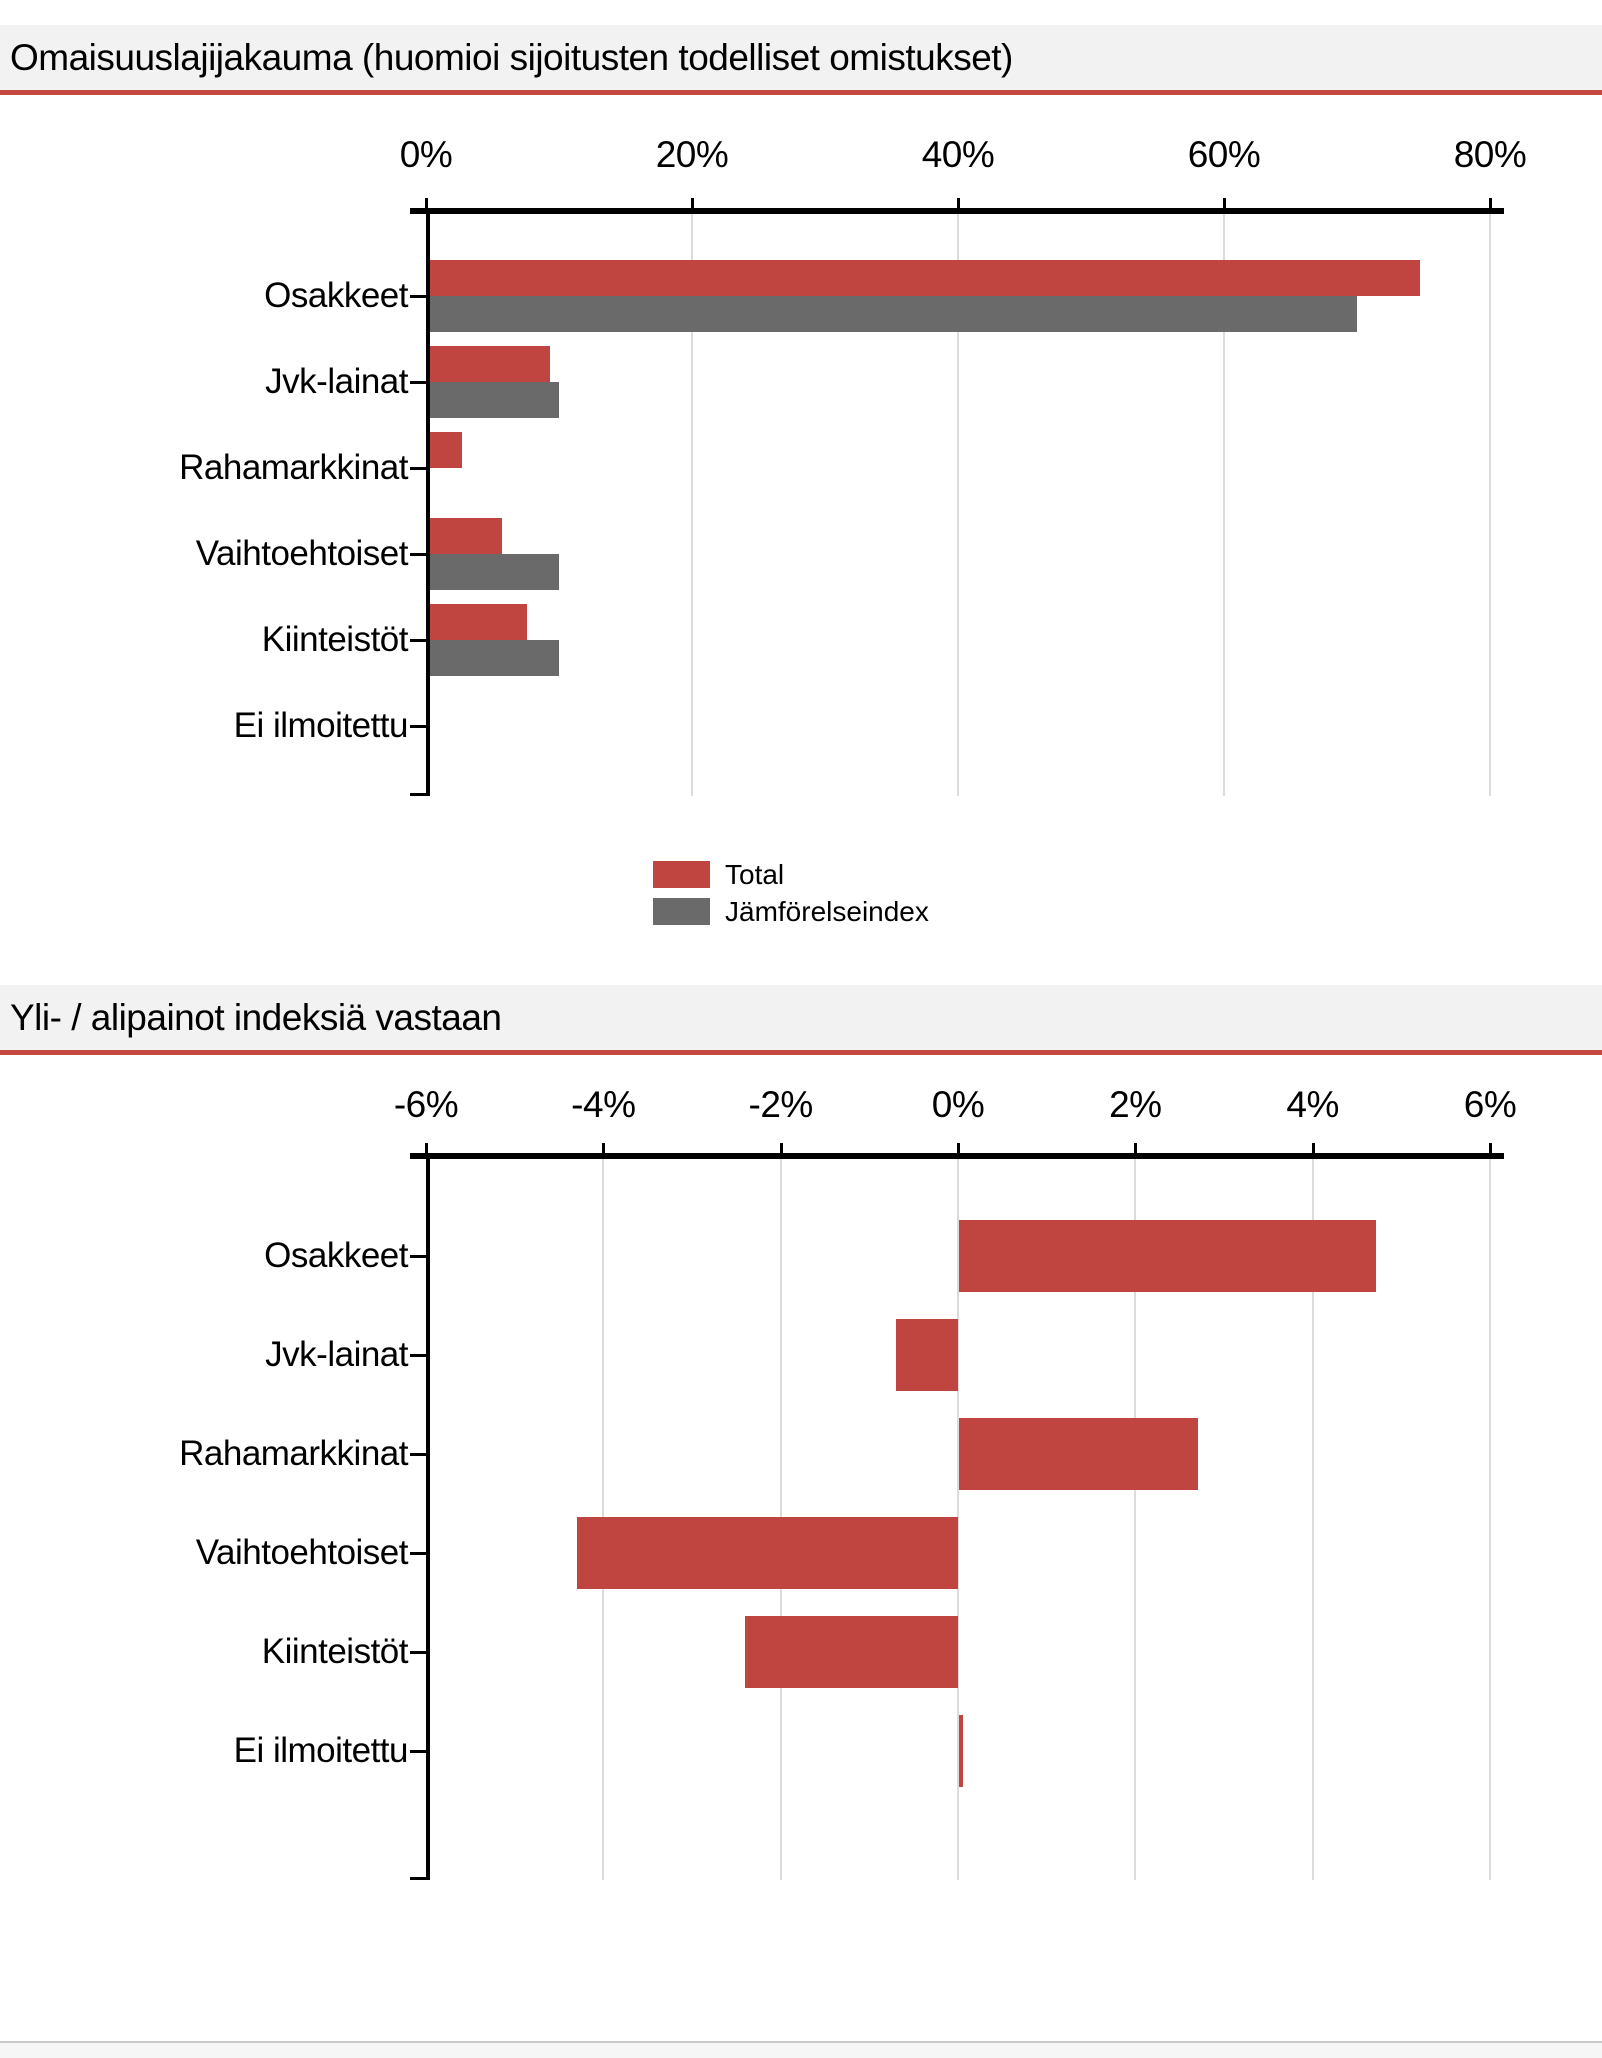 The image size is (1602, 2058). Describe the element at coordinates (1224, 154) in the screenshot. I see `x-axis-label: 60%` at that location.